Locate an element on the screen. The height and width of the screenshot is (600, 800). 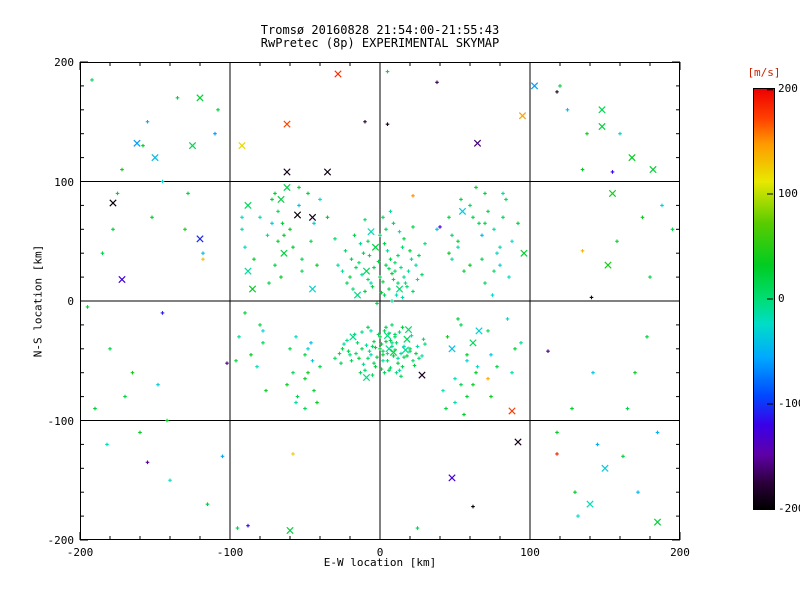
y-tick-label: -100 is located at coordinates (61, 421).